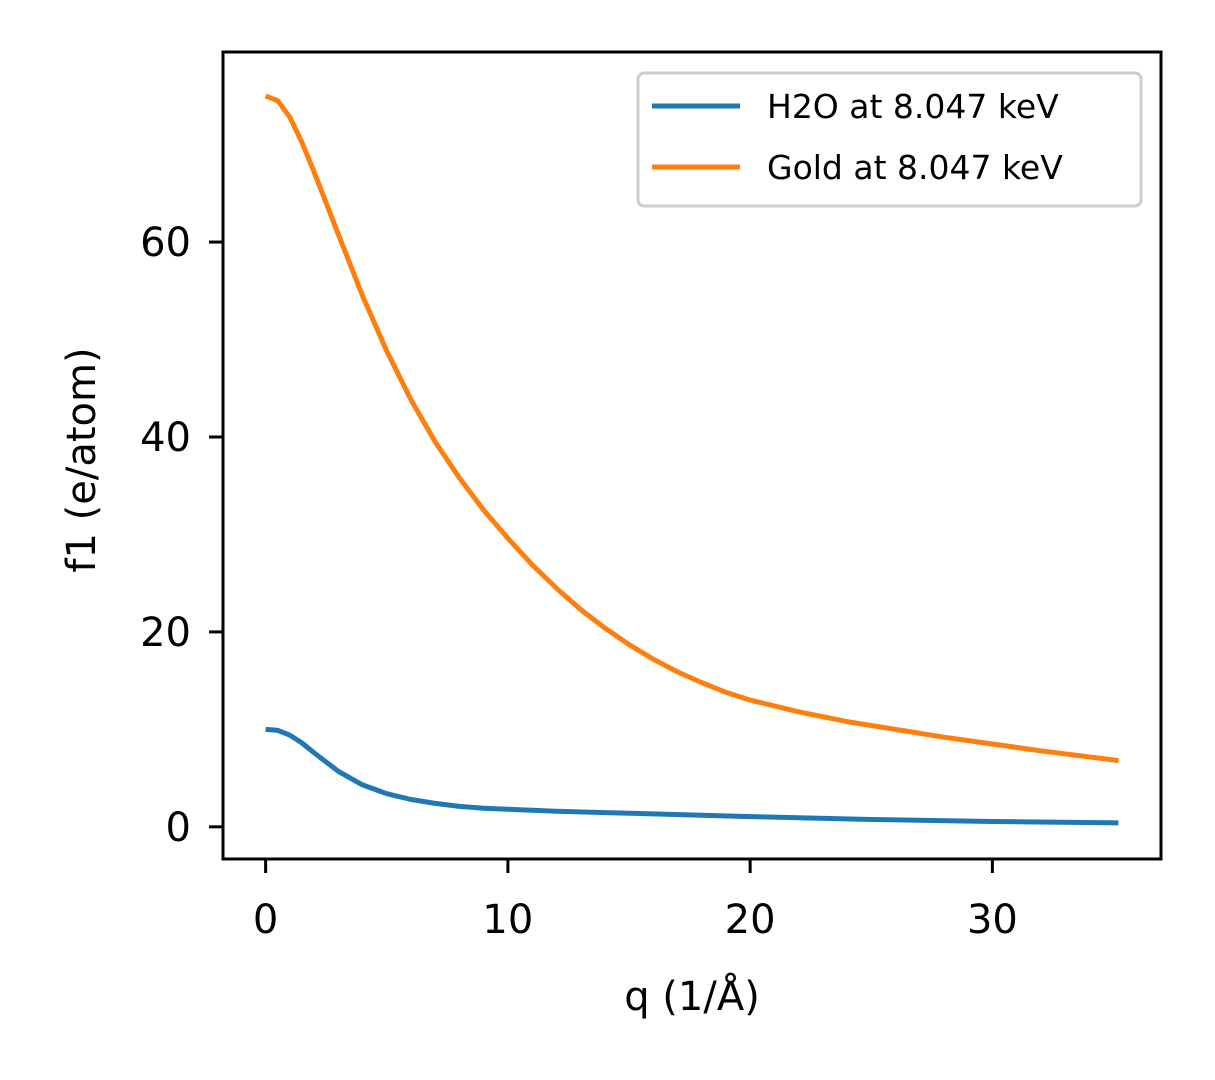 The image size is (1215, 1080). Describe the element at coordinates (992, 920) in the screenshot. I see `x-tick-label: 30` at that location.